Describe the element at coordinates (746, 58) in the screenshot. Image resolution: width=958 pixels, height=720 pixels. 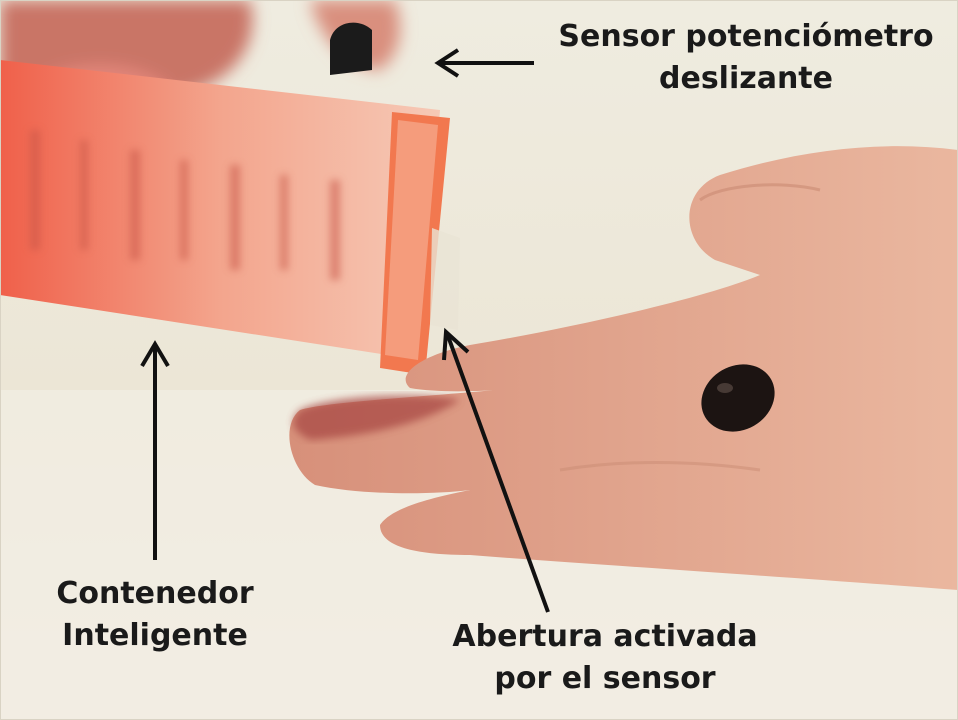
I see `sensor-label: Sensor potenciómetro deslizante` at that location.